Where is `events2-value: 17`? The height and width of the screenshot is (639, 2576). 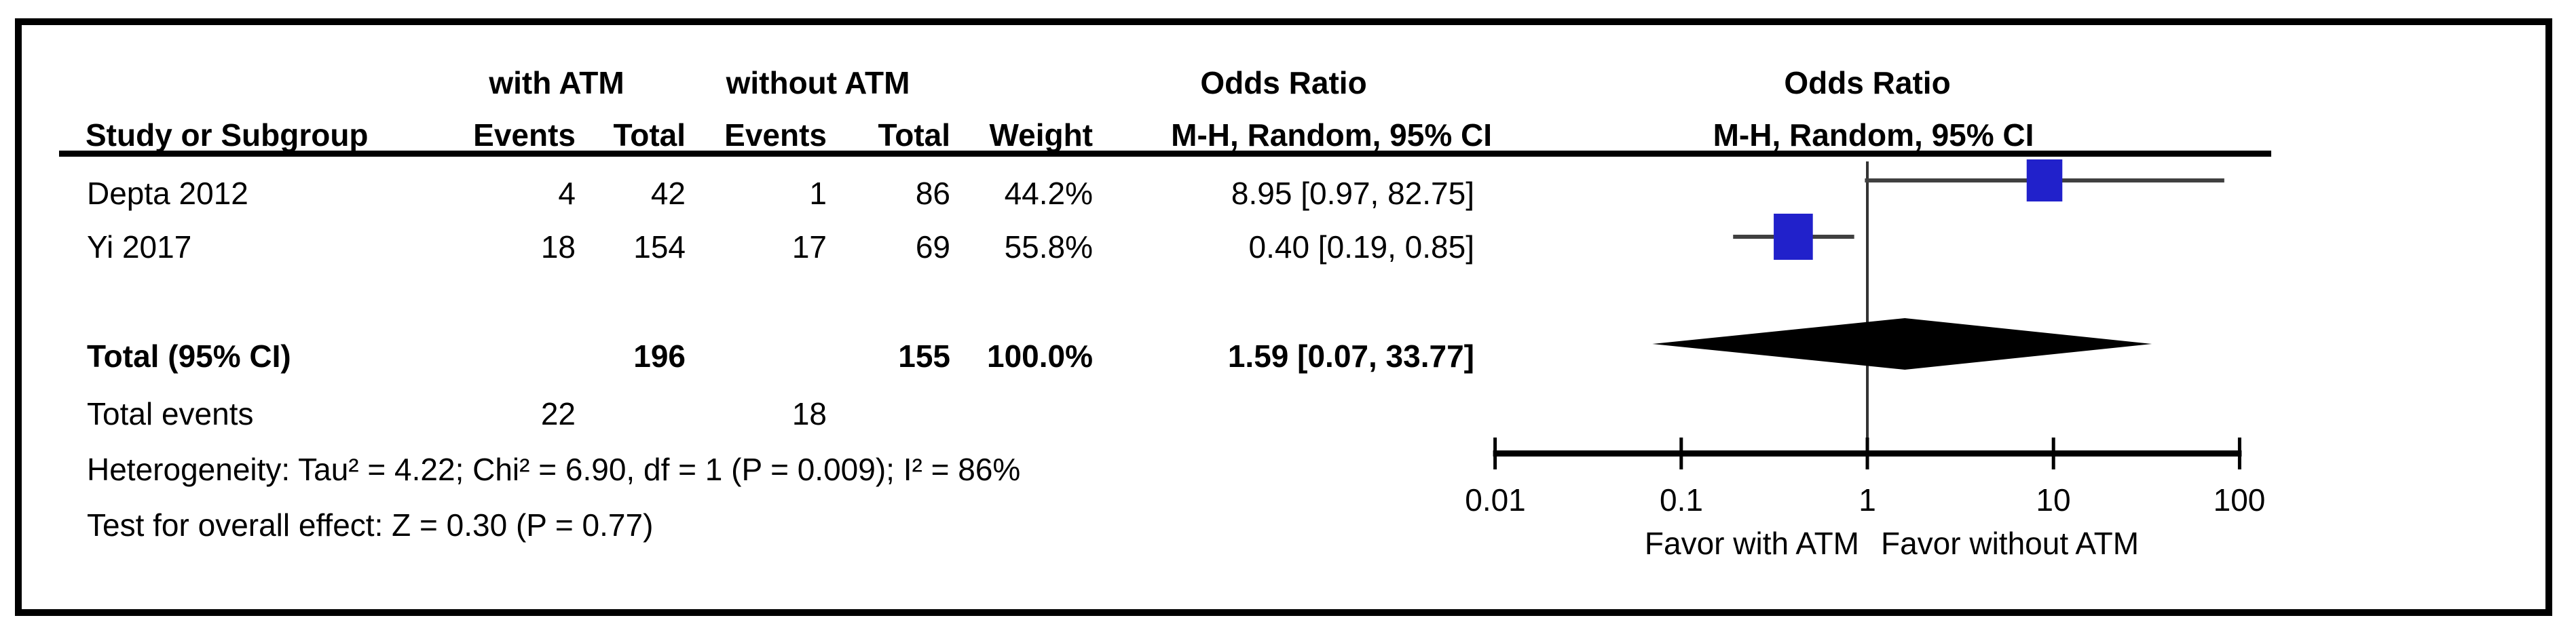
events2-value: 17 is located at coordinates (809, 247).